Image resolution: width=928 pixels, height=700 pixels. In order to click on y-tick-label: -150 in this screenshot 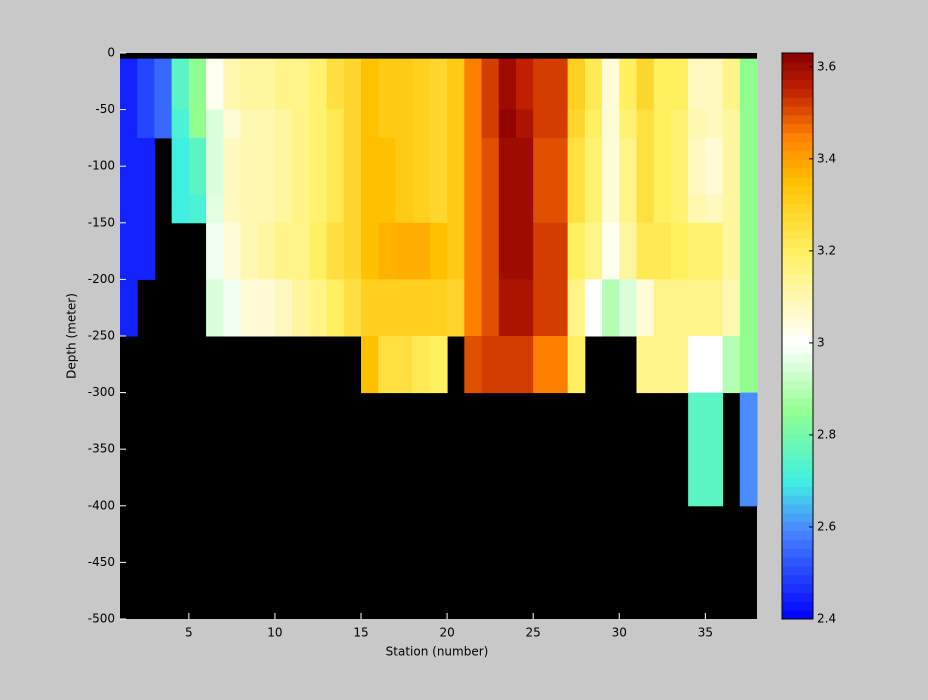, I will do `click(101, 222)`.